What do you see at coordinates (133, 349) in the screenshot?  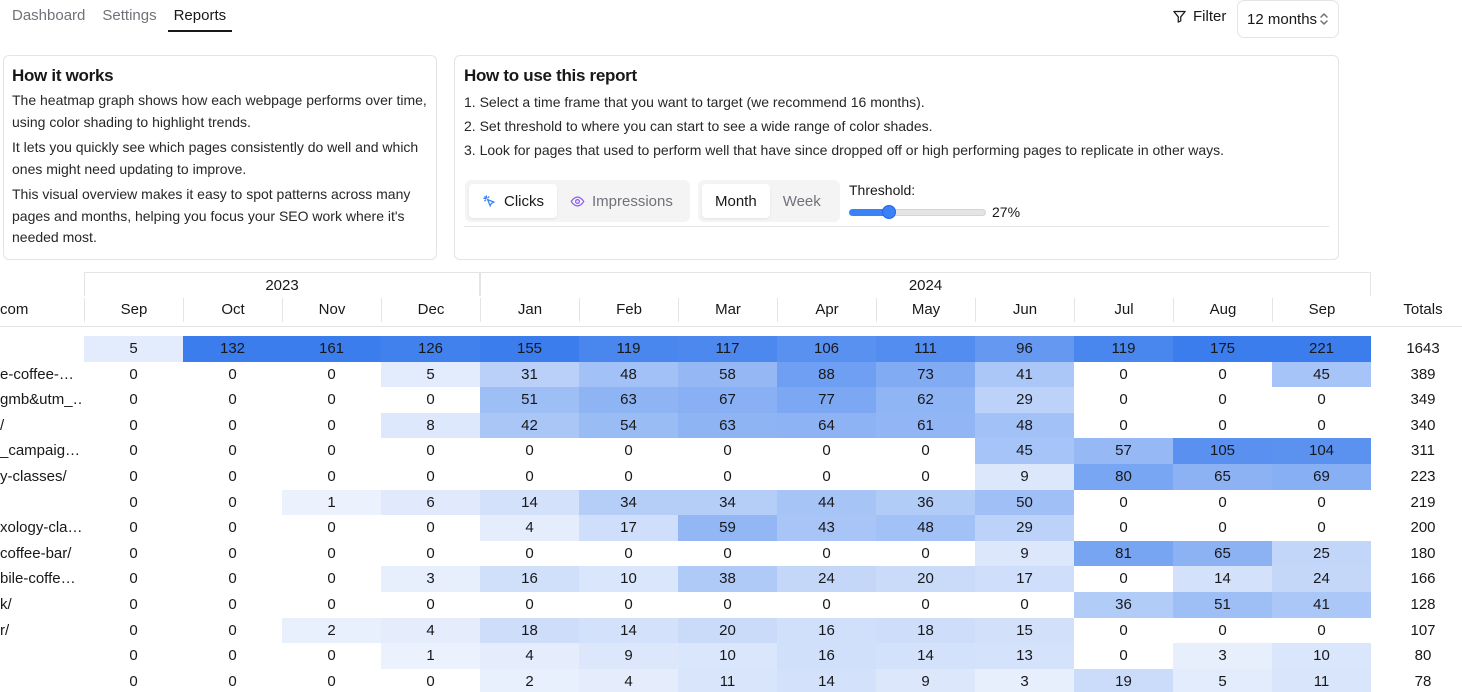 I see `heatmap-cell: 5` at bounding box center [133, 349].